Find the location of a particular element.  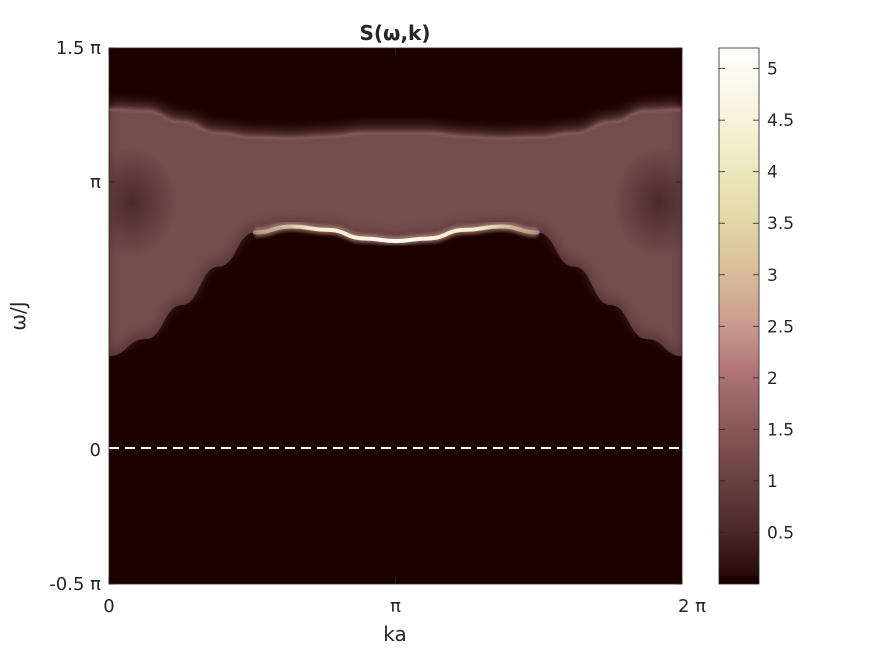

y-tick-label: π is located at coordinates (95, 182).